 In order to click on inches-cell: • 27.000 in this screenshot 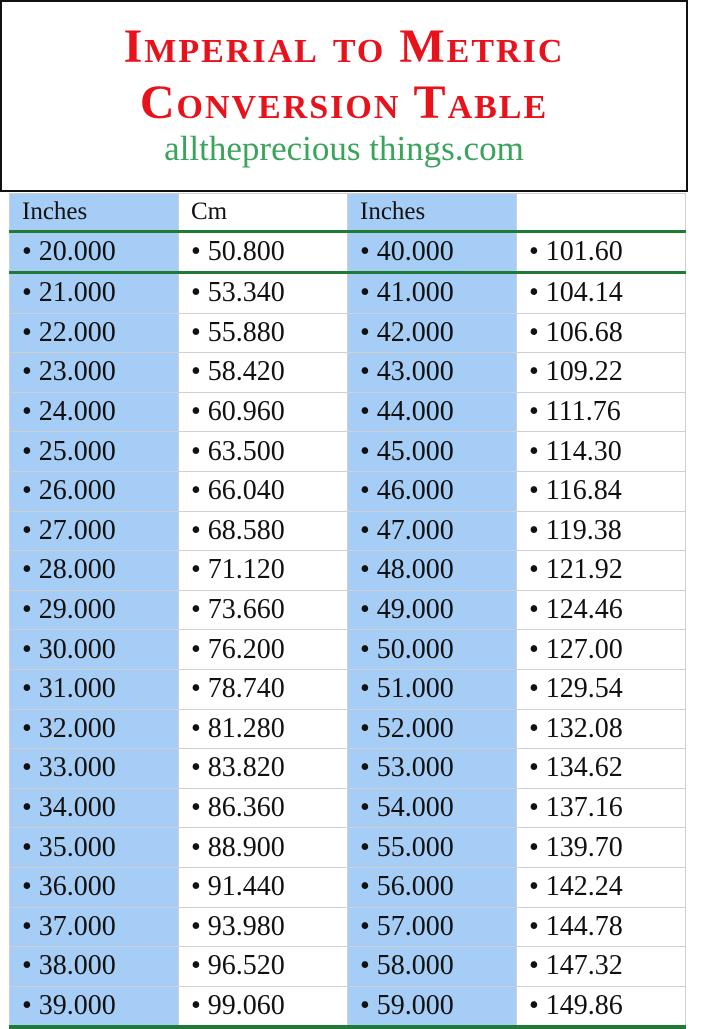, I will do `click(94, 531)`.